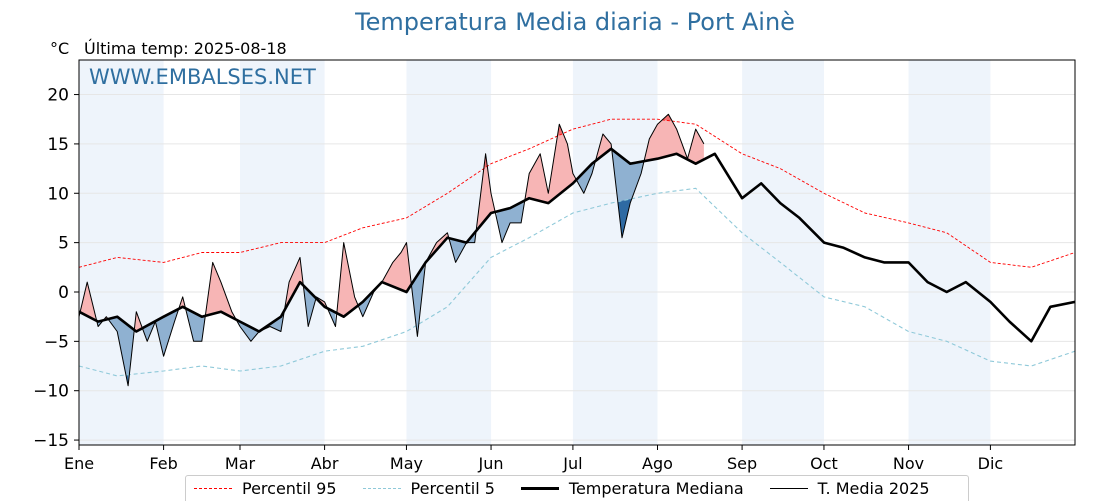 Image resolution: width=1120 pixels, height=501 pixels. What do you see at coordinates (381, 488) in the screenshot?
I see `legend-swatch-p5` at bounding box center [381, 488].